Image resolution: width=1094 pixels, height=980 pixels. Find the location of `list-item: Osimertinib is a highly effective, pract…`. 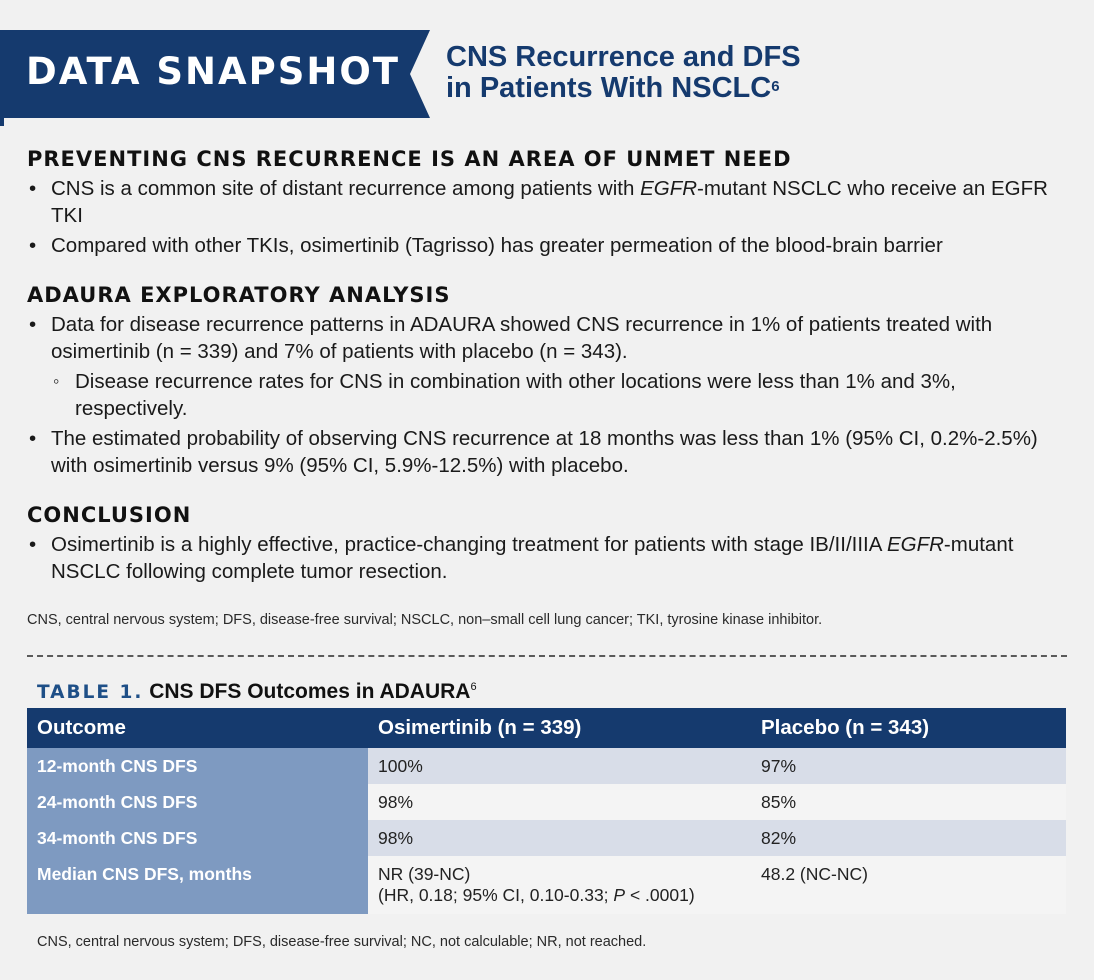

list-item: Osimertinib is a highly effective, pract… is located at coordinates (527, 558).